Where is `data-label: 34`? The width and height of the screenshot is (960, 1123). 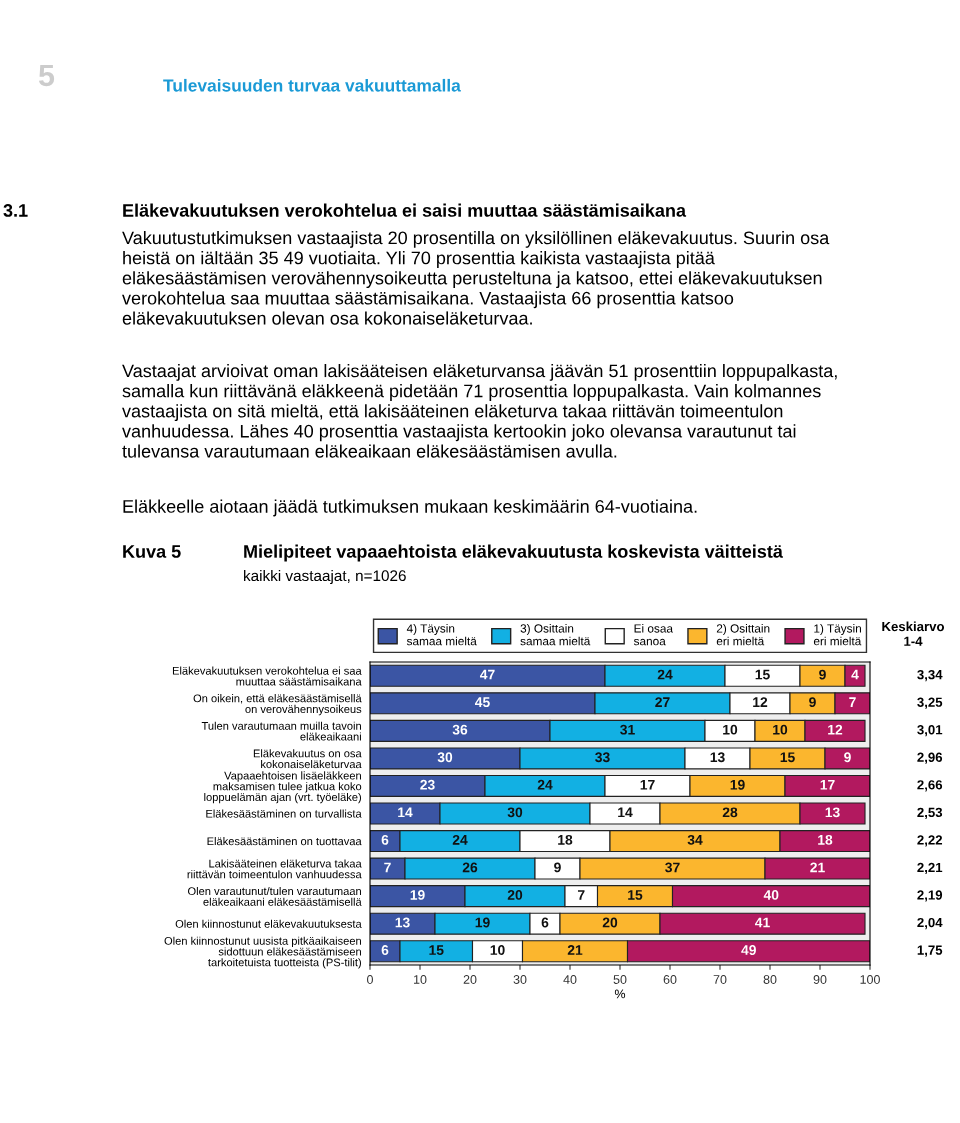
data-label: 34 is located at coordinates (695, 839).